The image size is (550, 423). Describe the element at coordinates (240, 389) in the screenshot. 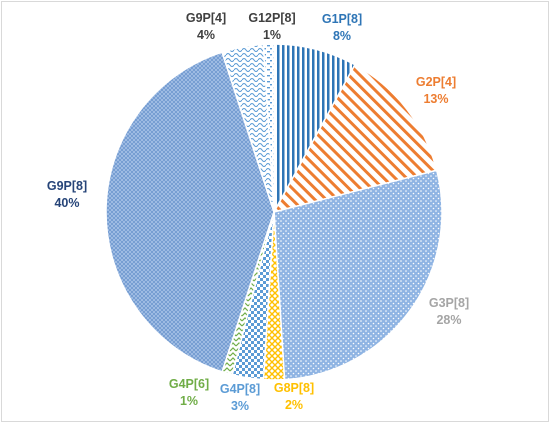

I see `slice-label: G4P[8]` at that location.